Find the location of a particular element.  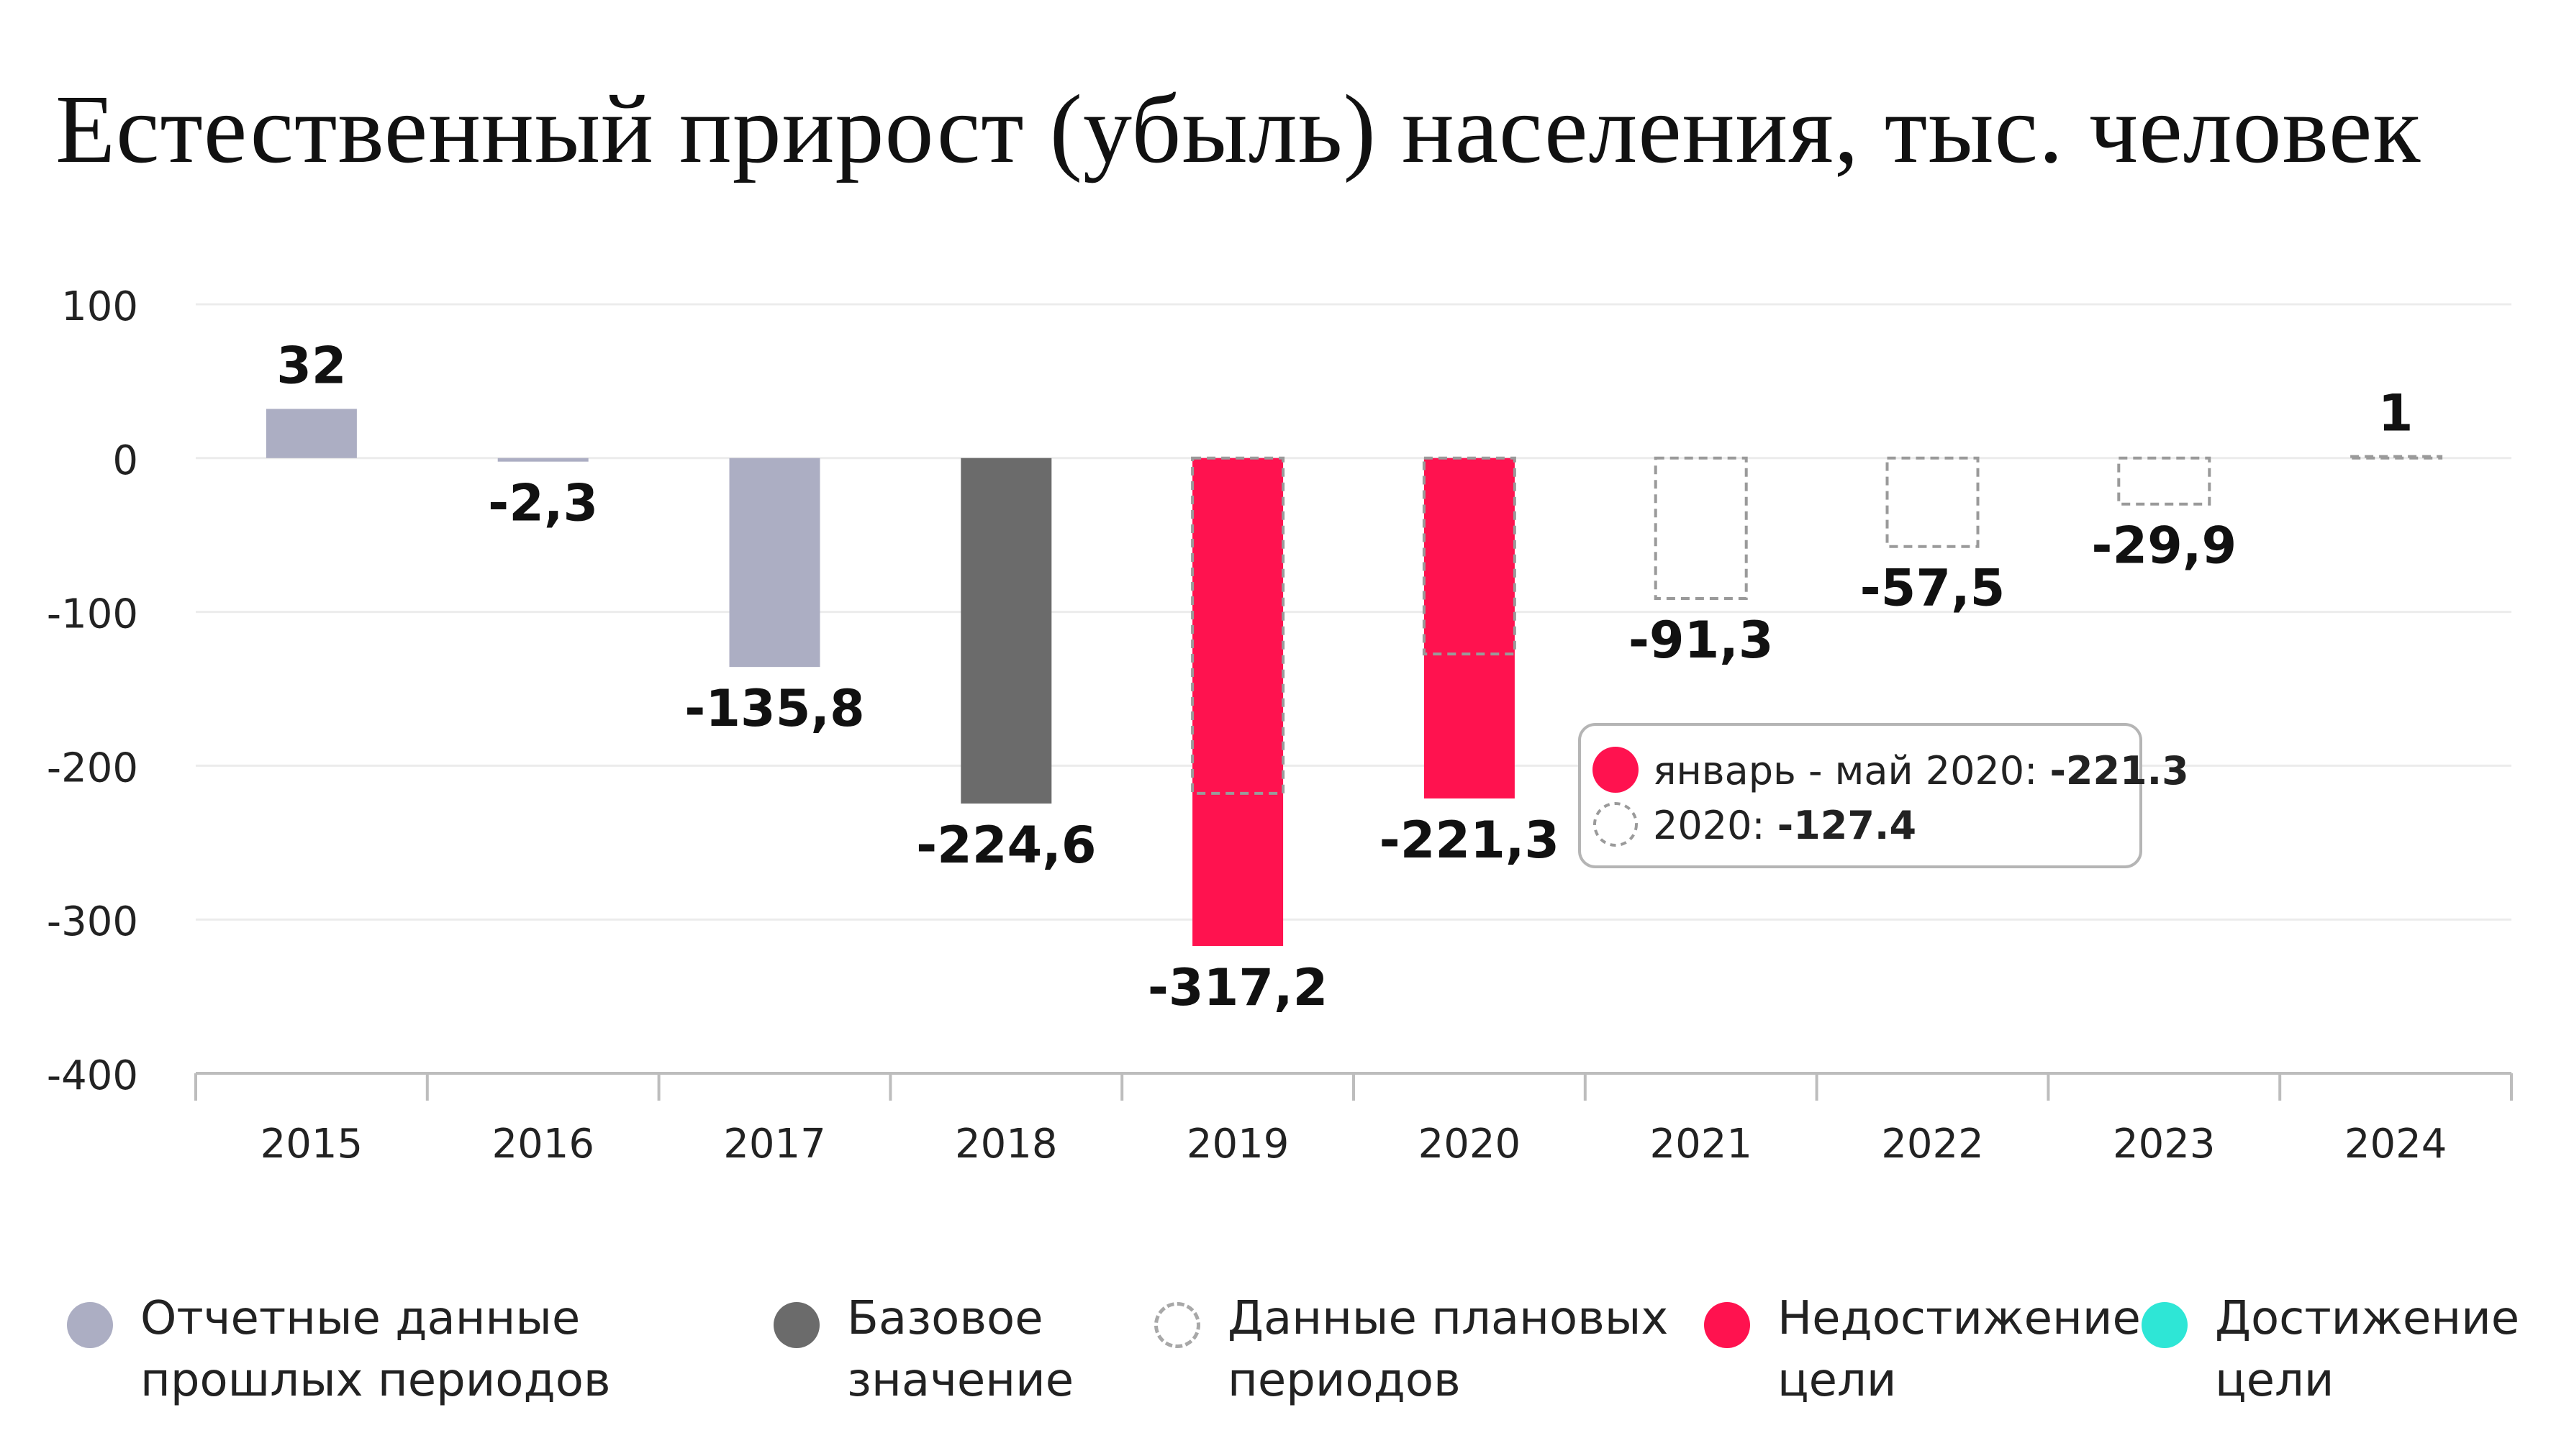

tooltip-row1-value: -221.3 is located at coordinates (2119, 770).